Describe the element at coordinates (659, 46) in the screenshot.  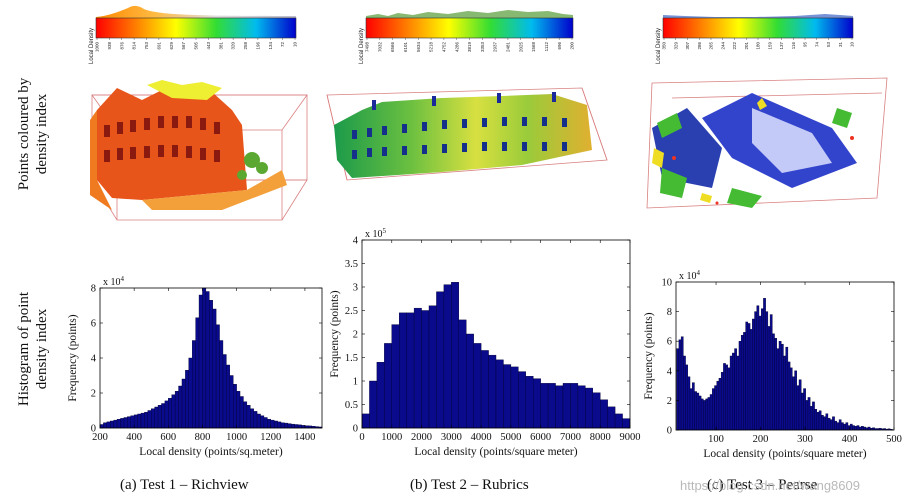
I see `colorbar-pearse-title: Local Density` at that location.